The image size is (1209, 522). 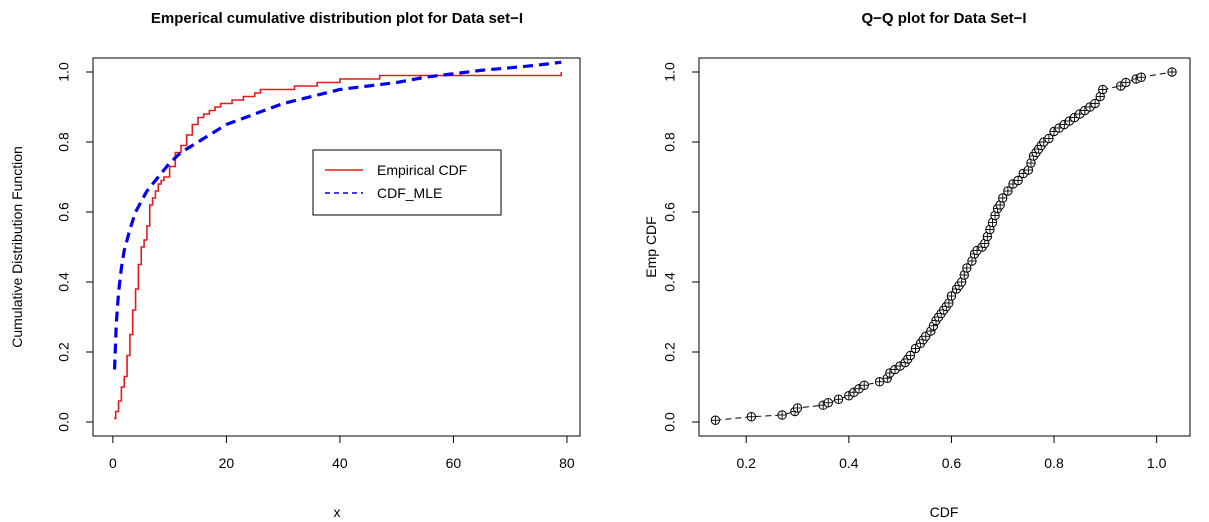 What do you see at coordinates (64, 72) in the screenshot?
I see `ecdf-y-tick-label: 1.0` at bounding box center [64, 72].